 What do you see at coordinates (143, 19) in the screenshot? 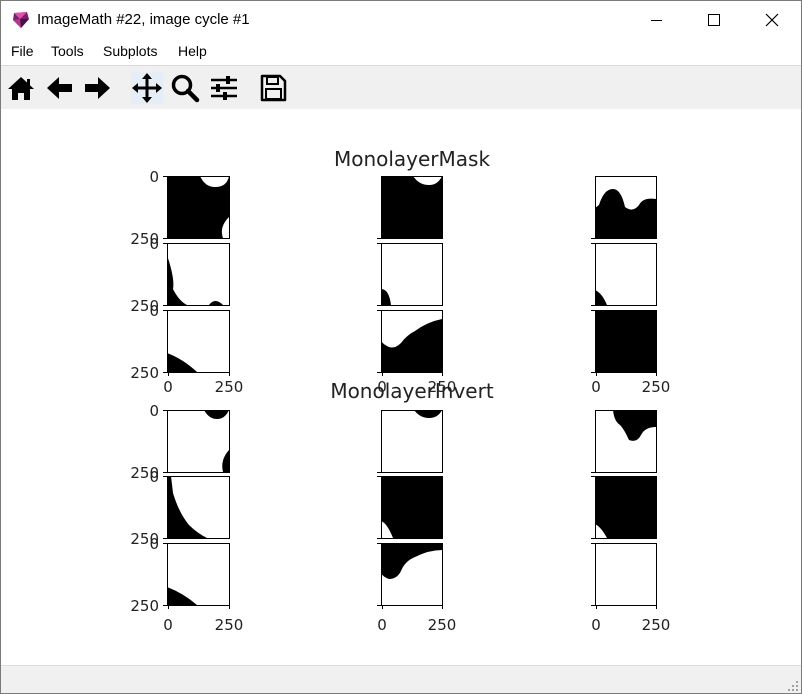
I see `window-title: ImageMath #22, image cycle #1` at bounding box center [143, 19].